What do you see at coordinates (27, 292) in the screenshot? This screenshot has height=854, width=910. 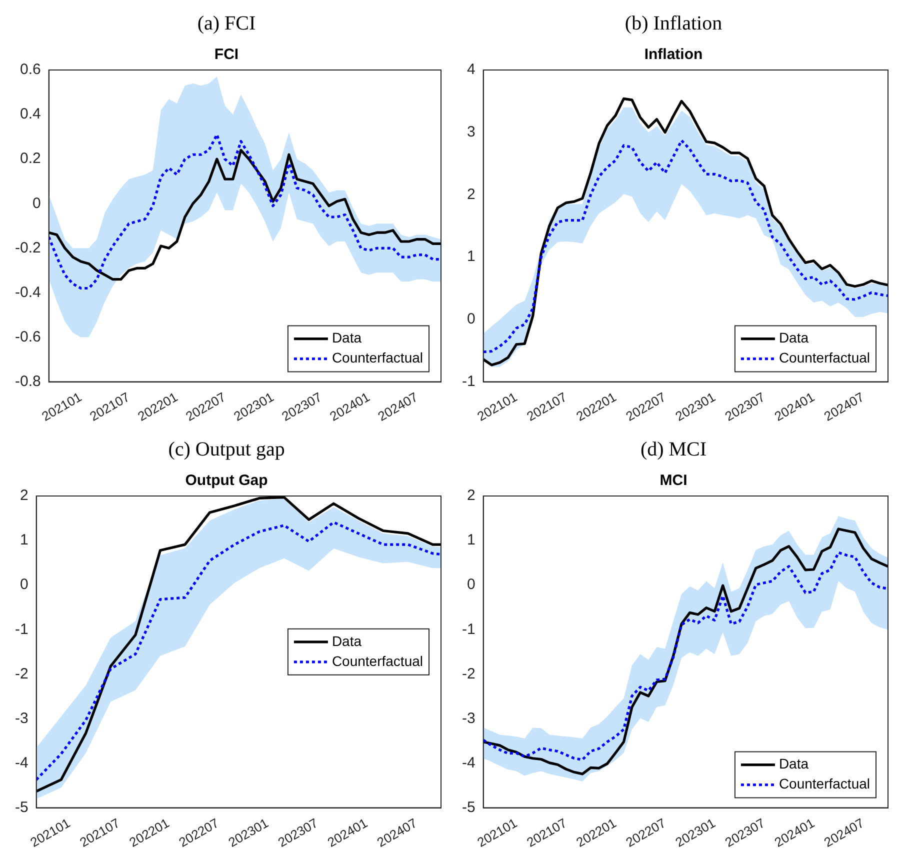 I see `y-tick-label: -0.4` at bounding box center [27, 292].